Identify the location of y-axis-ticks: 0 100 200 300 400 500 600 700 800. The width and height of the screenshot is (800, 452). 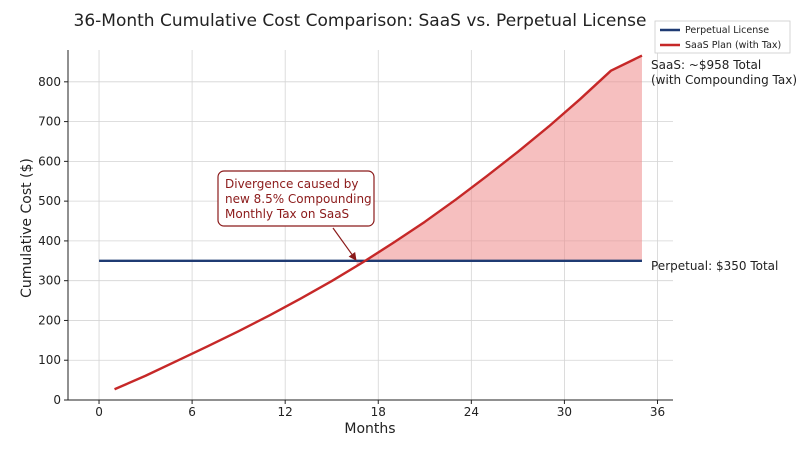
(53, 241).